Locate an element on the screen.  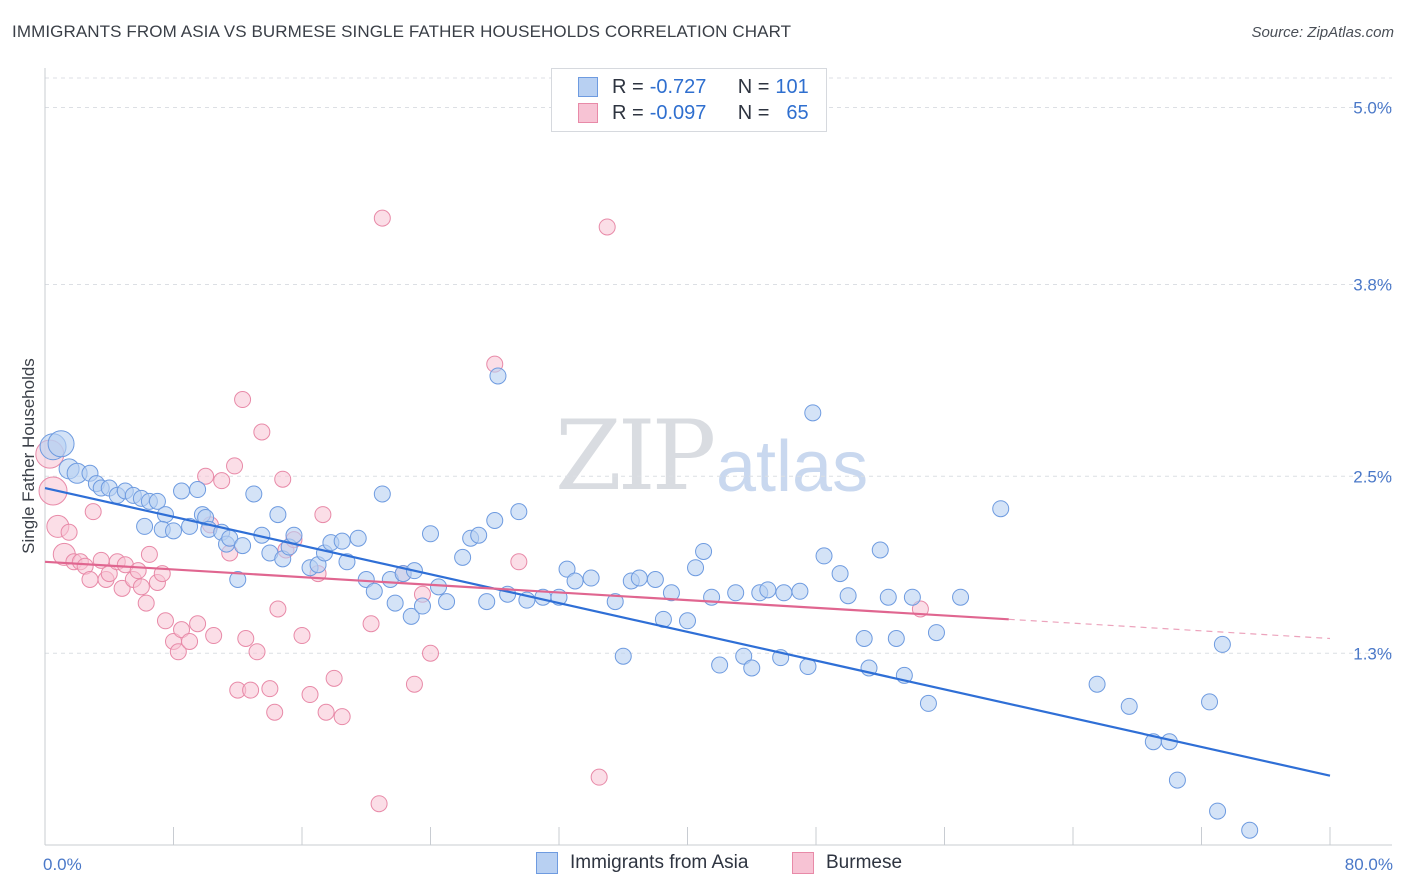
y-axis-label: Single Father Households is located at coordinates (28, 456).